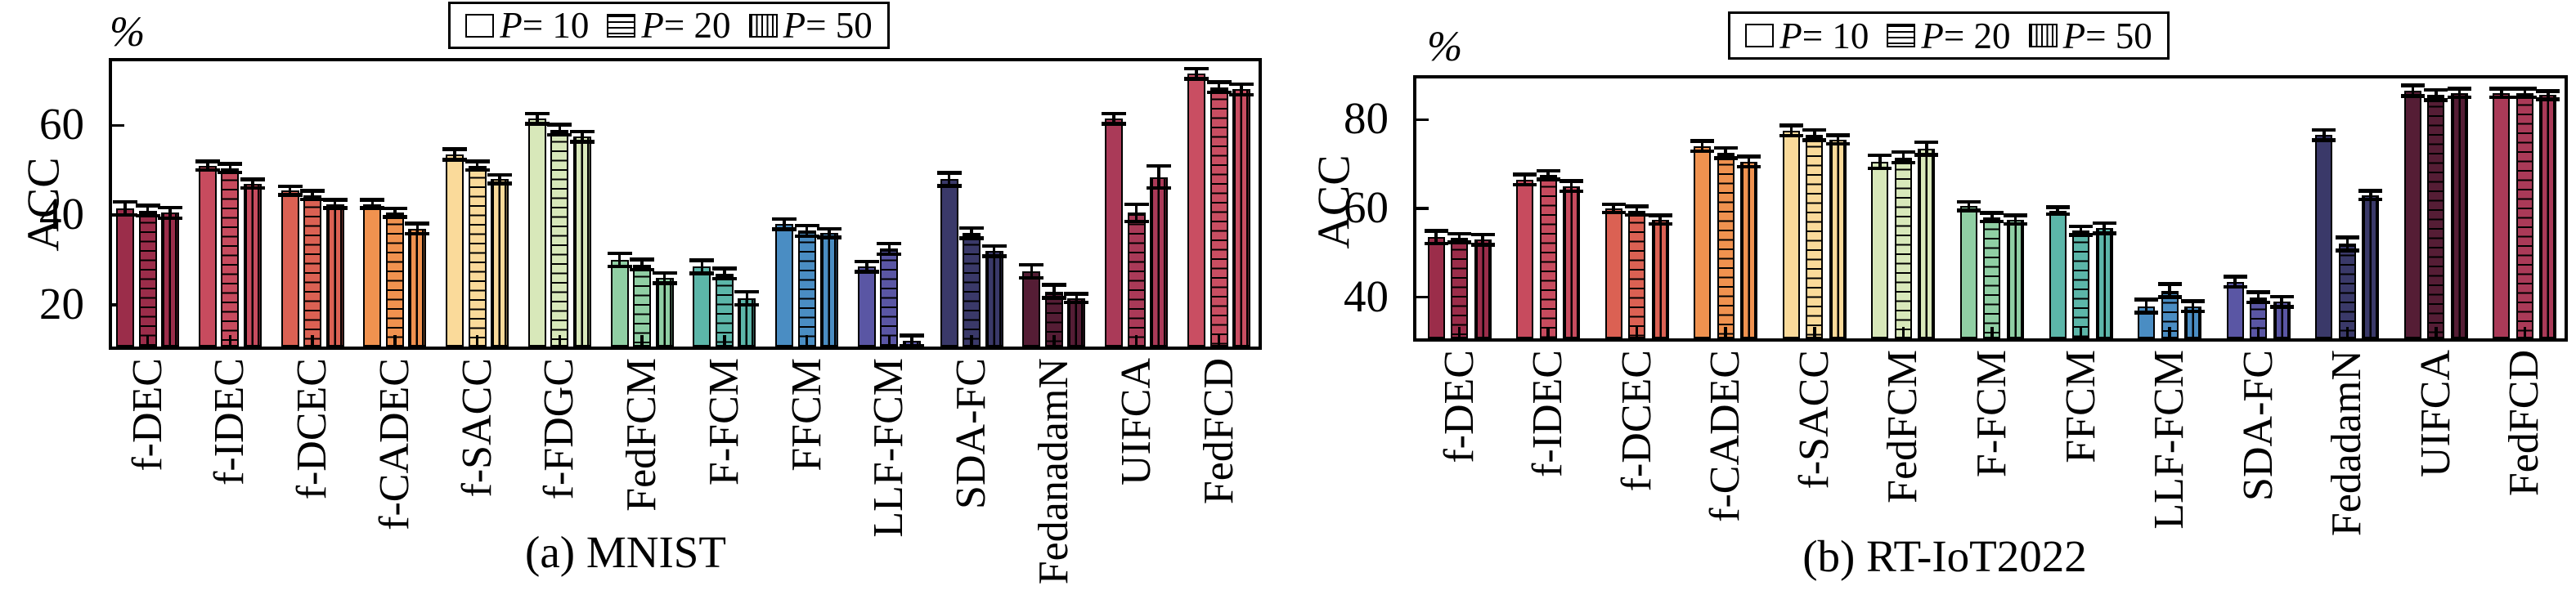 The width and height of the screenshot is (2576, 595). What do you see at coordinates (1334, 201) in the screenshot?
I see `y-axis-title-text: ACC` at bounding box center [1334, 201].